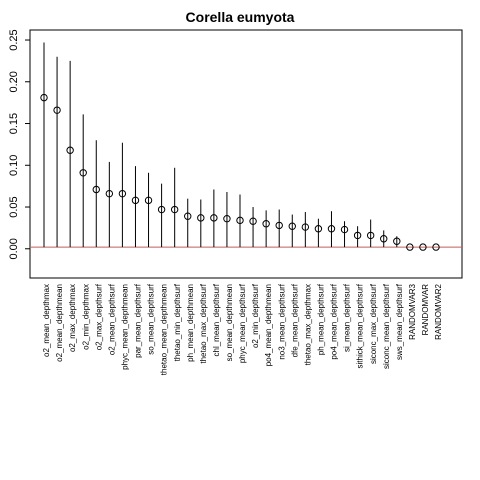 This screenshot has width=480, height=480. I want to click on x-tick-label: thetao_max_depthmax, so click(307, 324).